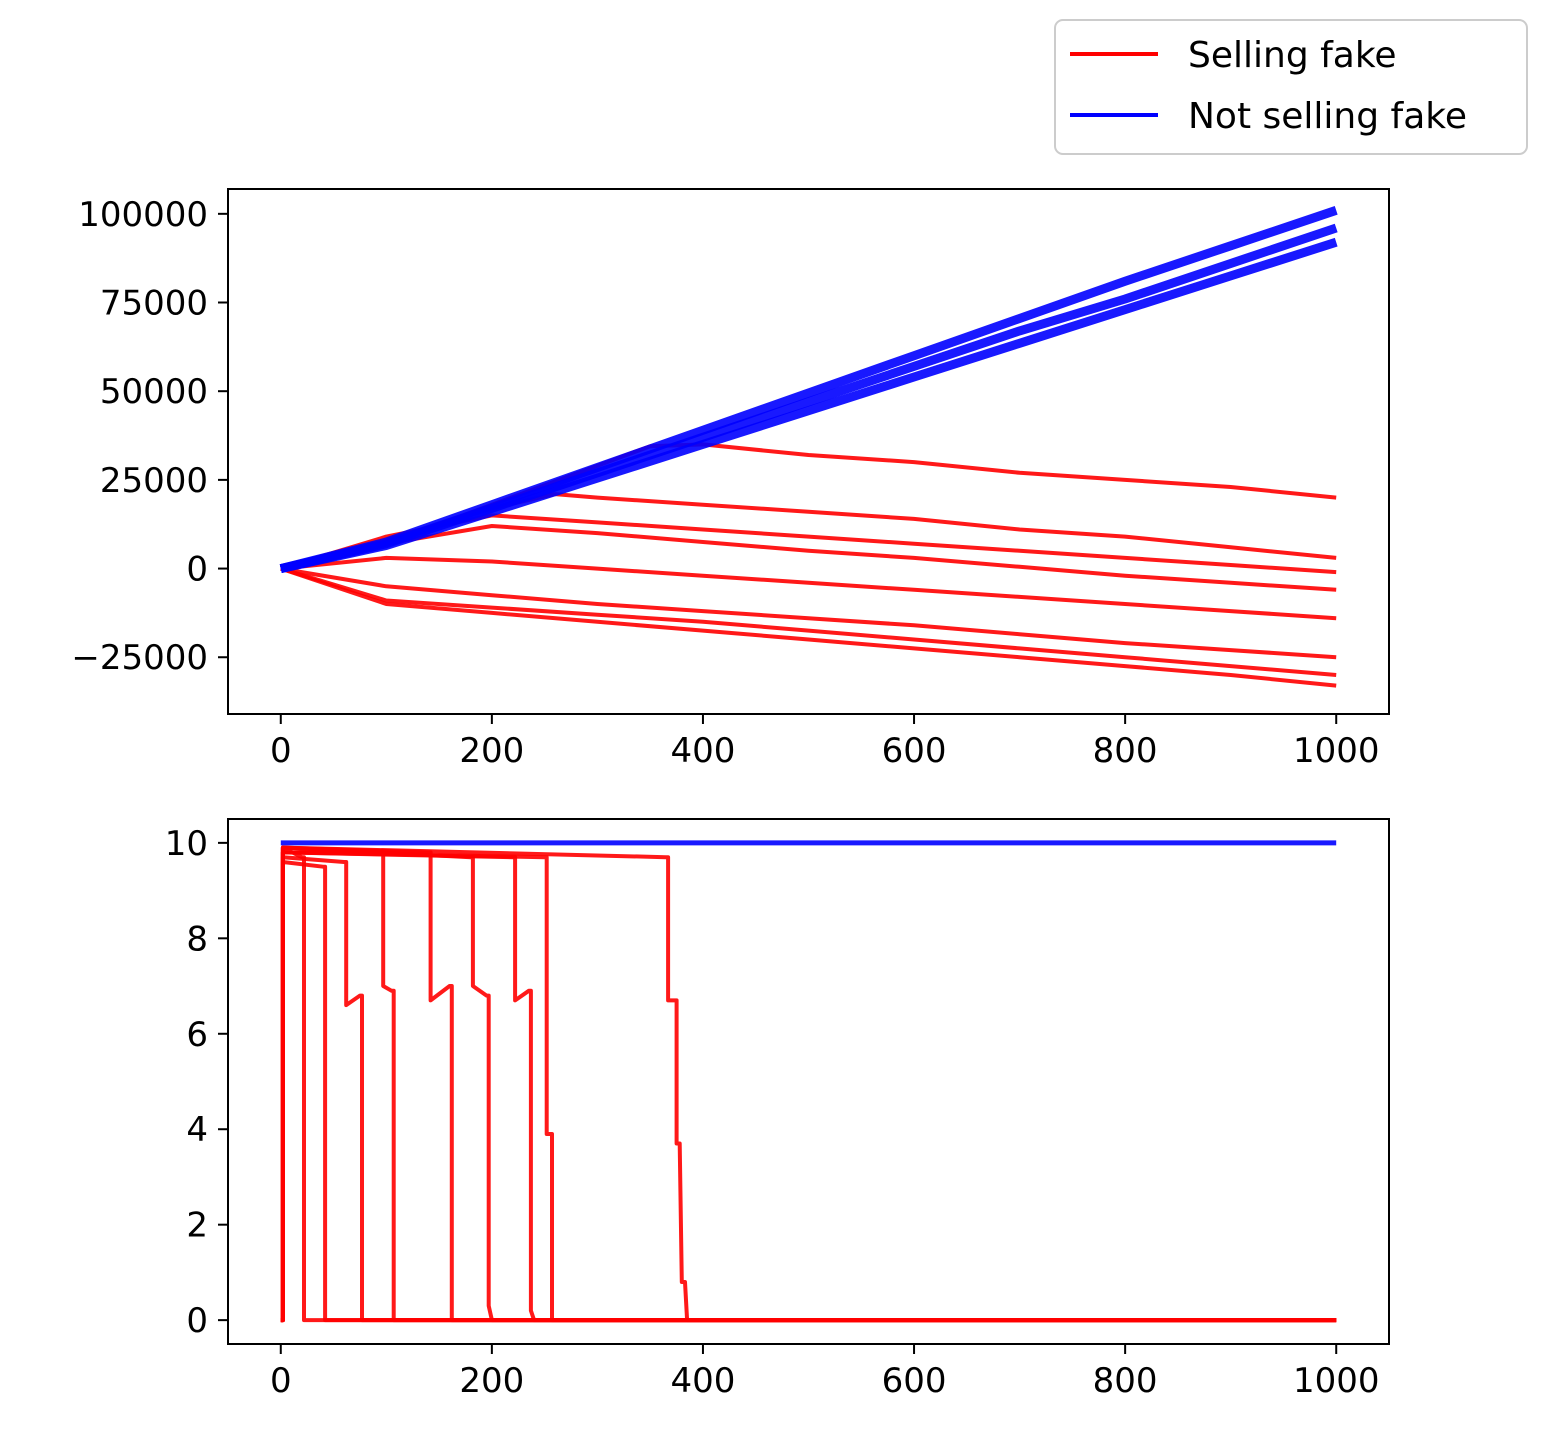 This screenshot has height=1443, width=1548. I want to click on top-y-tick-label: 50000, so click(154, 392).